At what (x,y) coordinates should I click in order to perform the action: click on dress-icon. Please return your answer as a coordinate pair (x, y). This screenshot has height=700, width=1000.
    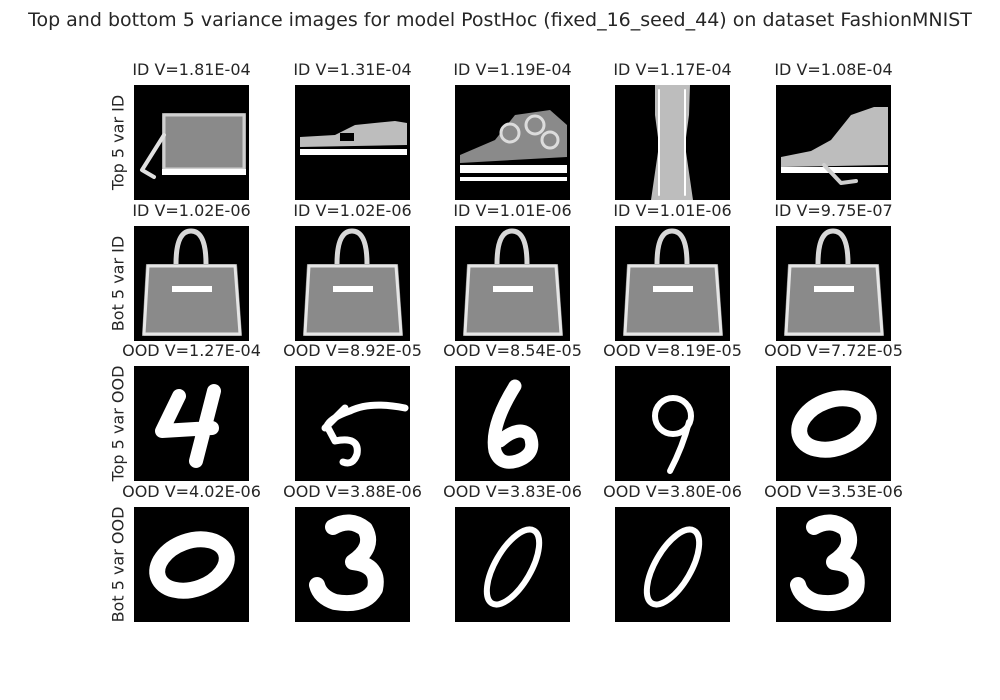
    Looking at the image, I should click on (672, 142).